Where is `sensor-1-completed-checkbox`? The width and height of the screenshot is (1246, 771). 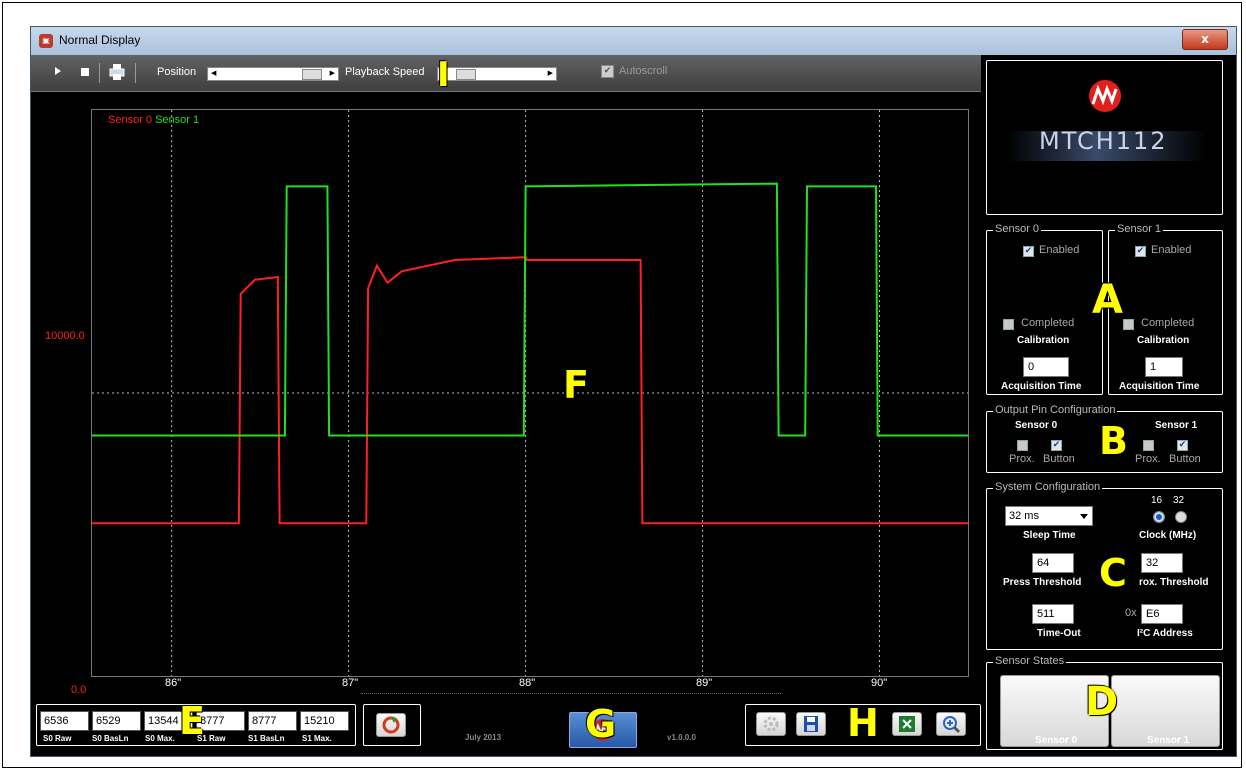
sensor-1-completed-checkbox is located at coordinates (1128, 324).